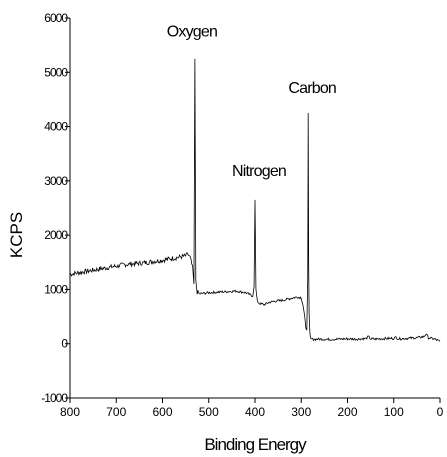 The height and width of the screenshot is (457, 447). I want to click on annotations: Oxygen Nitrogen Carbon, so click(252, 102).